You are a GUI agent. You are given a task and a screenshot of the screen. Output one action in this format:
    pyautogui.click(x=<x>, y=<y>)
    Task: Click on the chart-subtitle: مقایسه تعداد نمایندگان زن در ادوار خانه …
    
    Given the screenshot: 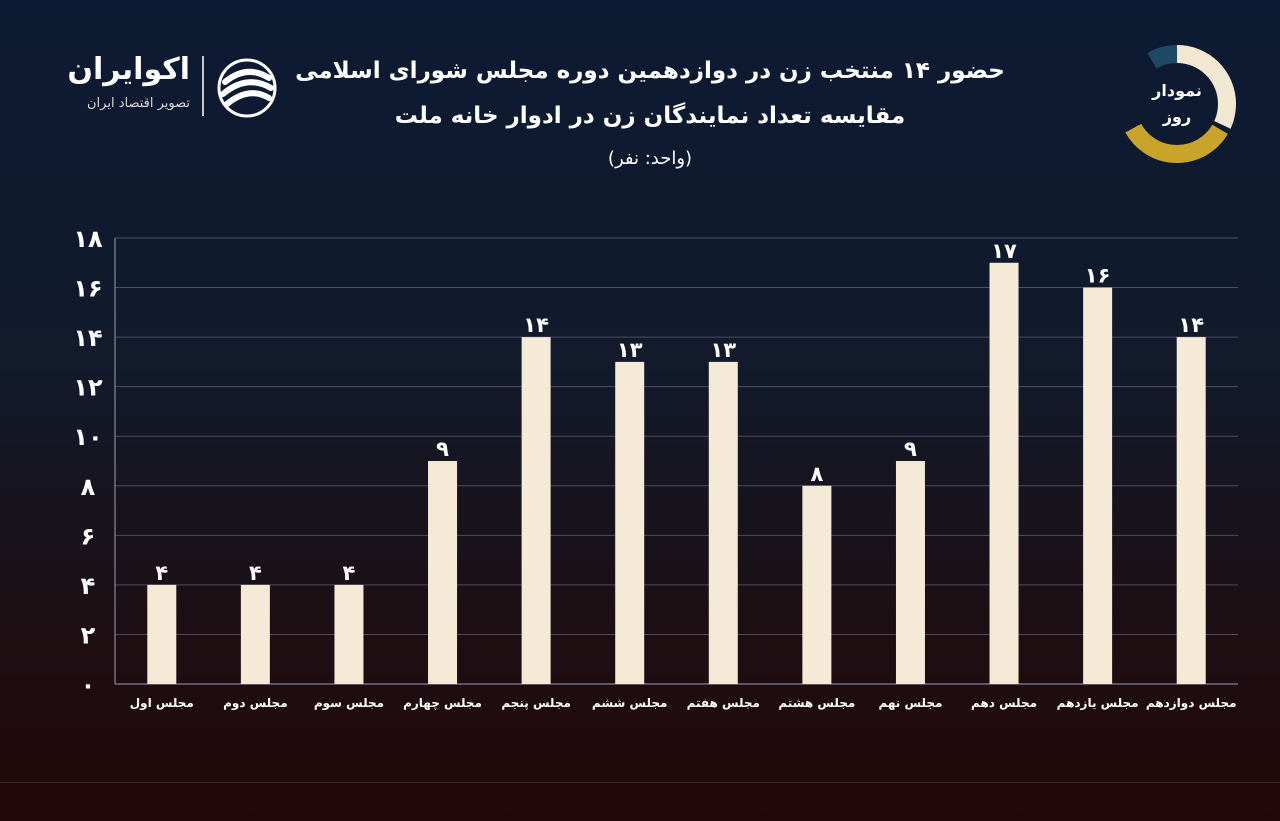 What is the action you would take?
    pyautogui.click(x=650, y=116)
    